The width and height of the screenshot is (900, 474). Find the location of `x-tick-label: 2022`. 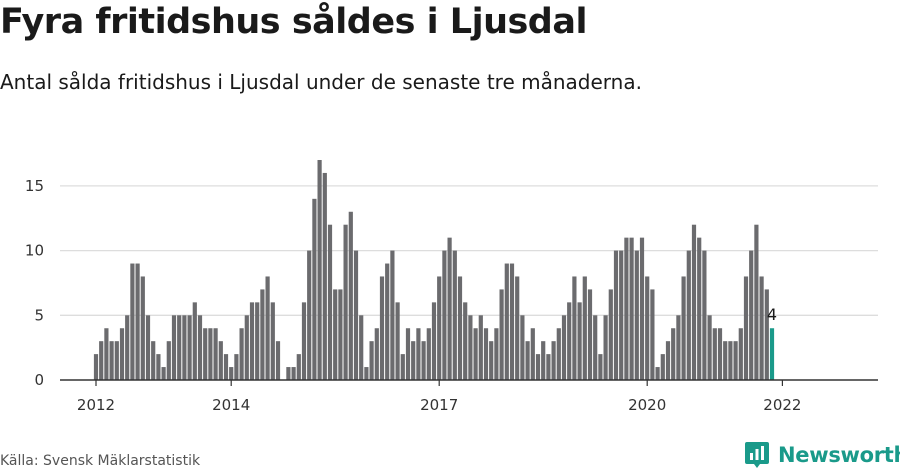

x-tick-label: 2022 is located at coordinates (782, 405).